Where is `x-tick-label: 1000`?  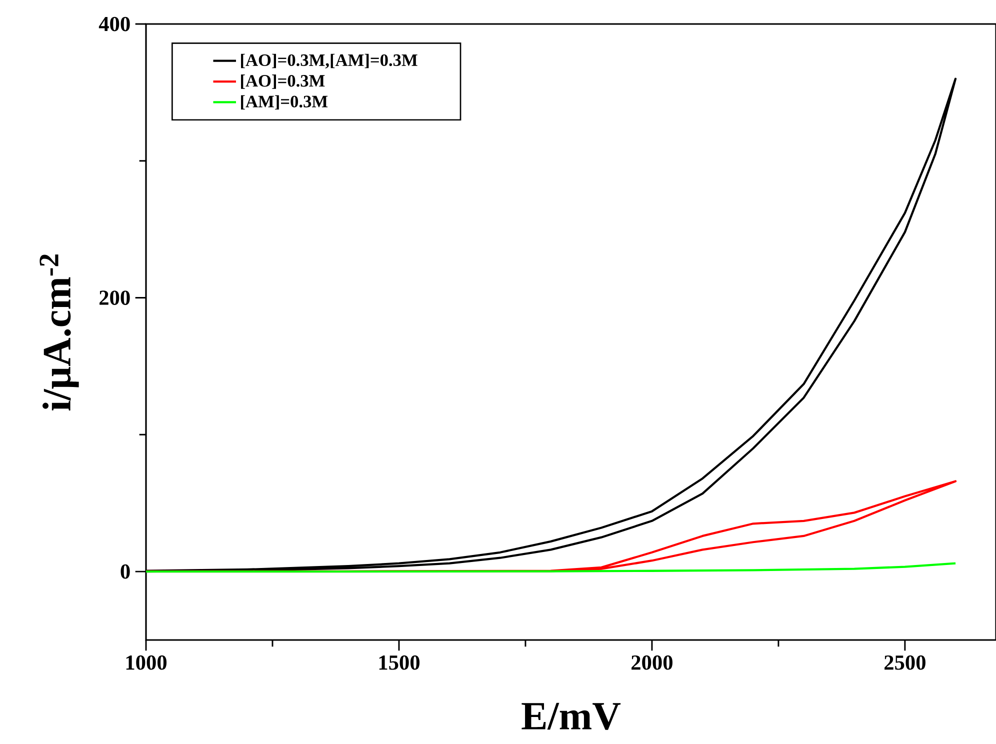
x-tick-label: 1000 is located at coordinates (146, 662).